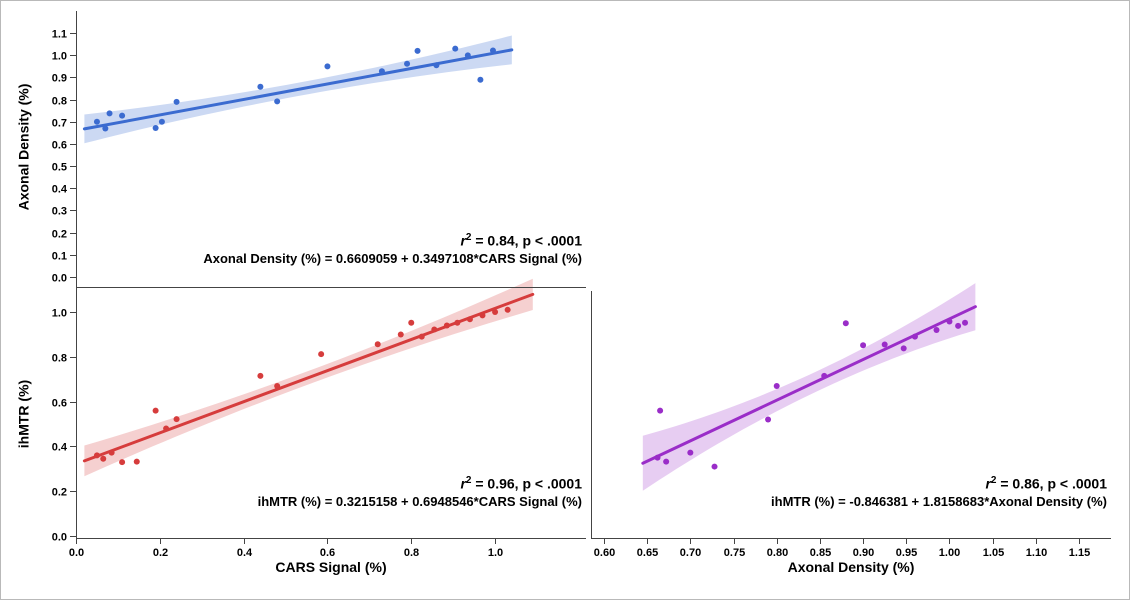 This screenshot has height=600, width=1130. Describe the element at coordinates (906, 553) in the screenshot. I see `svg-text: 0.95` at that location.